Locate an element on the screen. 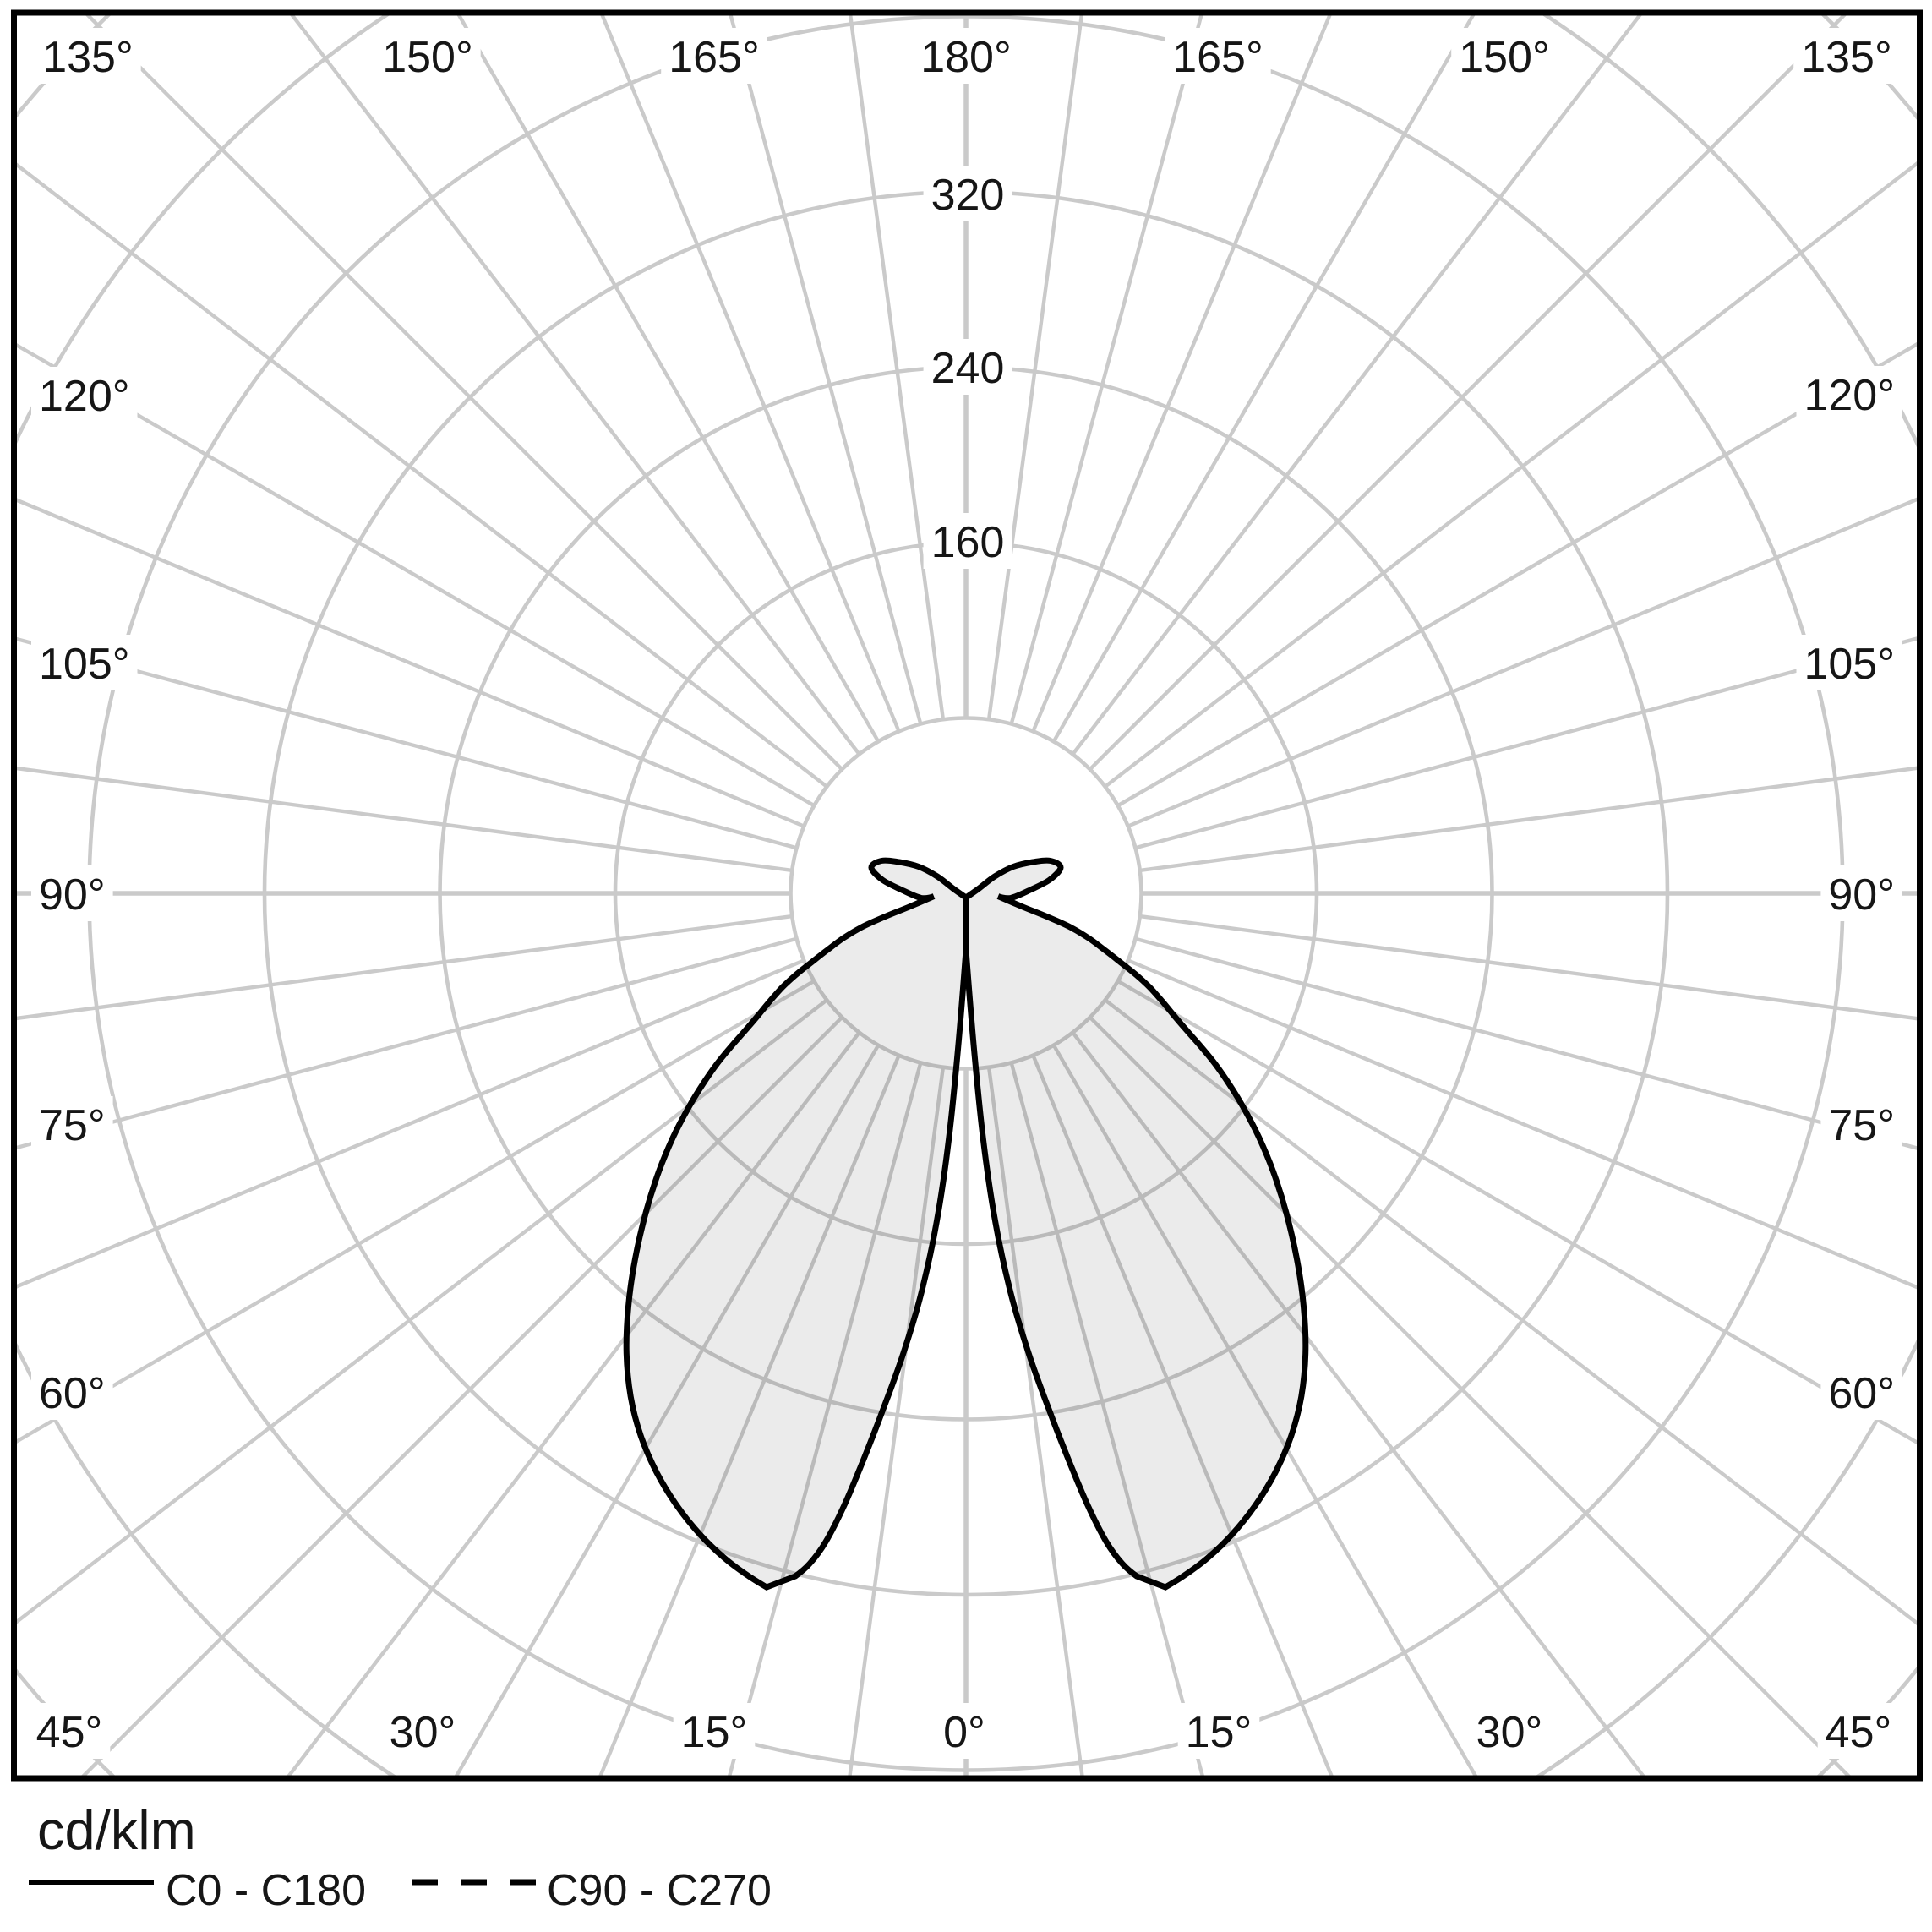  svg-text: 160 is located at coordinates (968, 542).